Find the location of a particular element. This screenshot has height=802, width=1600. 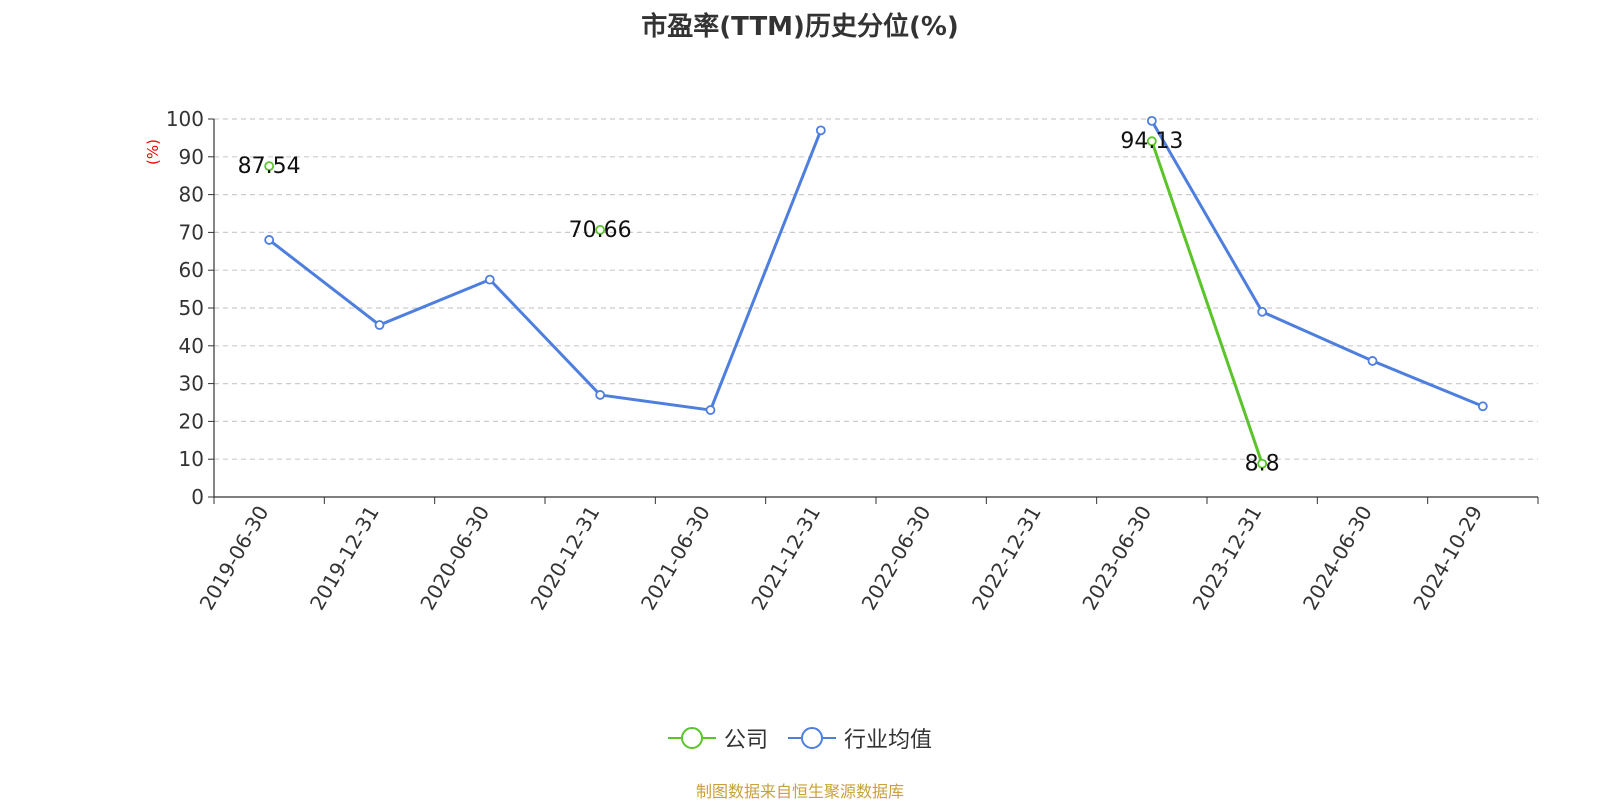

source-note: 制图数据来自恒生聚源数据库 is located at coordinates (799, 791).